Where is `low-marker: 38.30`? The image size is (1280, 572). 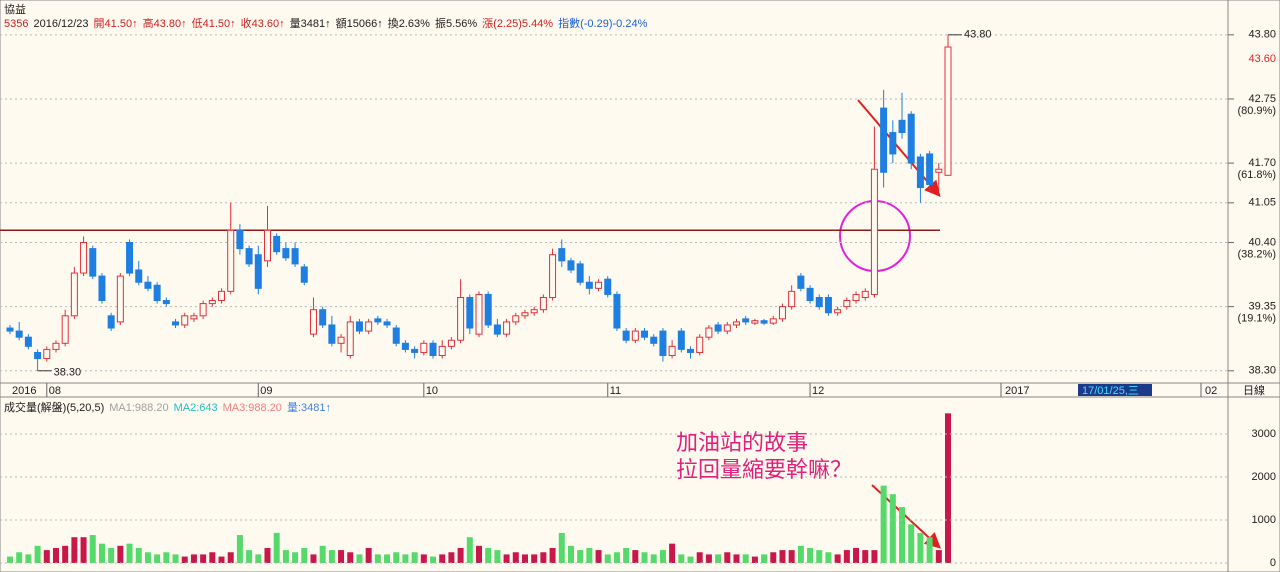 low-marker: 38.30 is located at coordinates (68, 373).